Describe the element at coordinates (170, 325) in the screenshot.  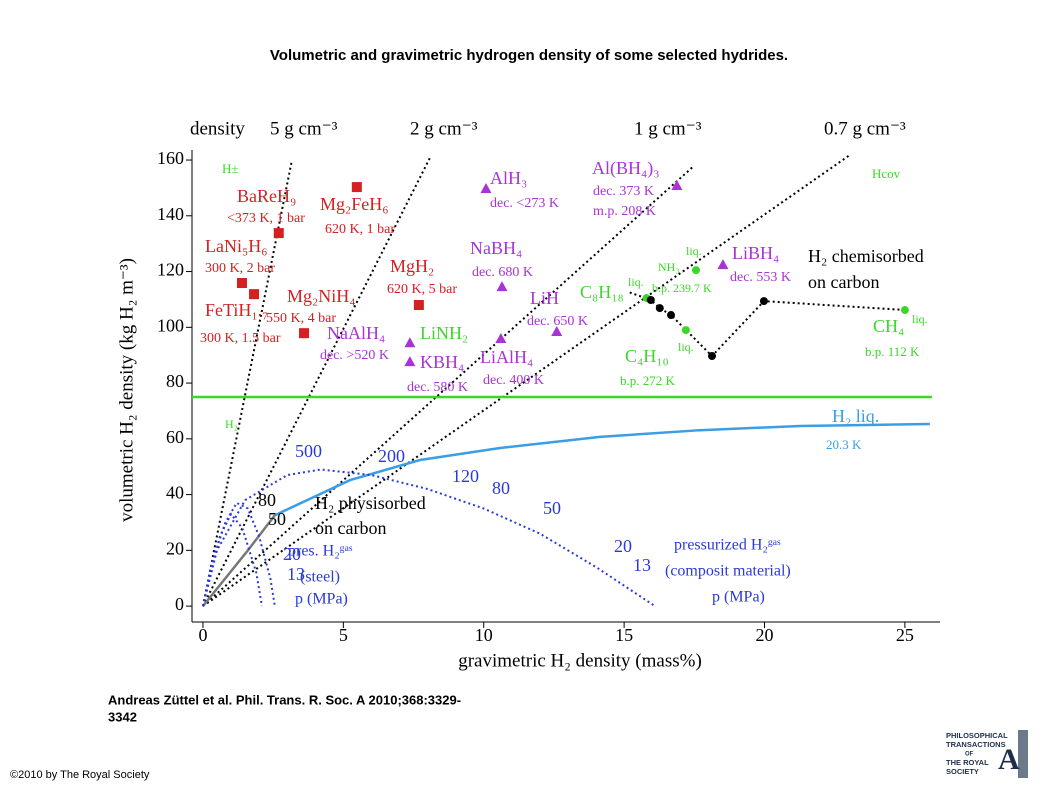
I see `y-tick-label: 100` at that location.